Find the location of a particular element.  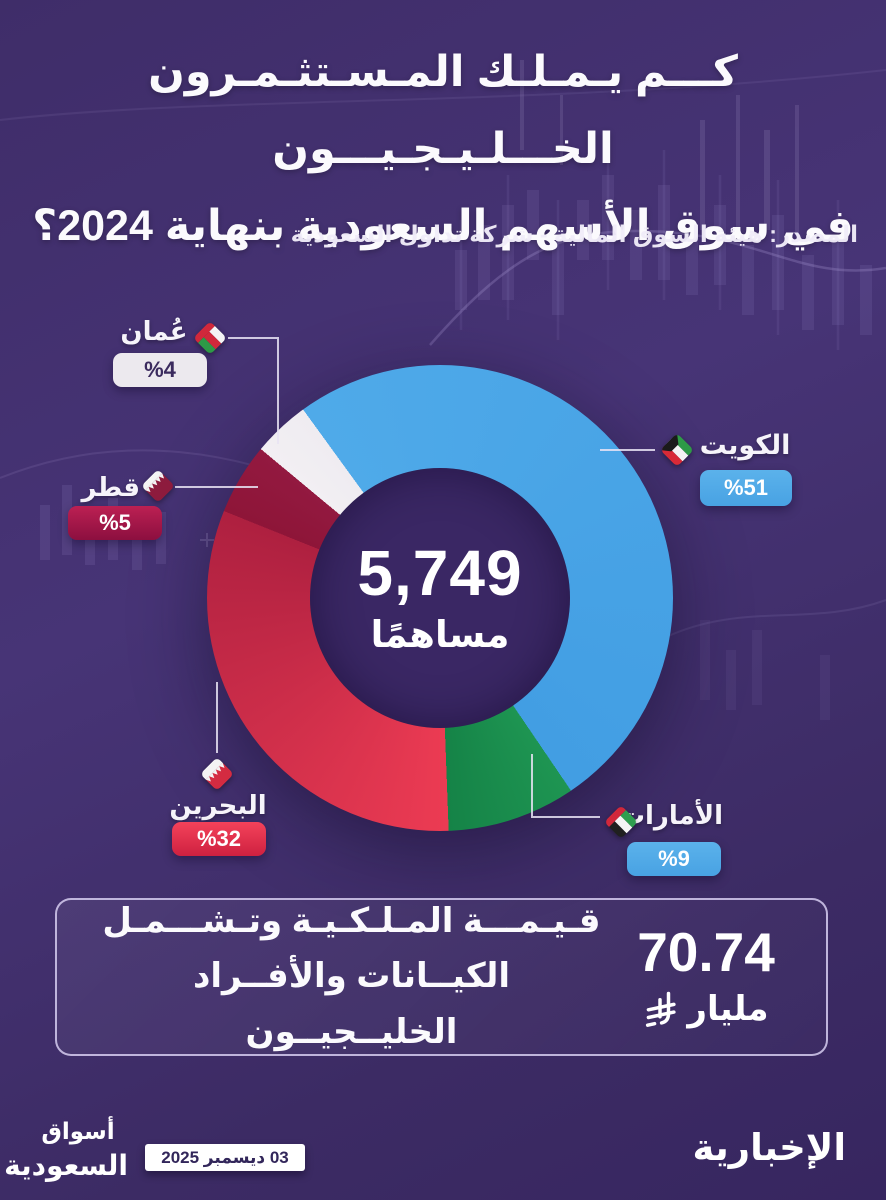

badge-oman-pct: %4 is located at coordinates (160, 370).